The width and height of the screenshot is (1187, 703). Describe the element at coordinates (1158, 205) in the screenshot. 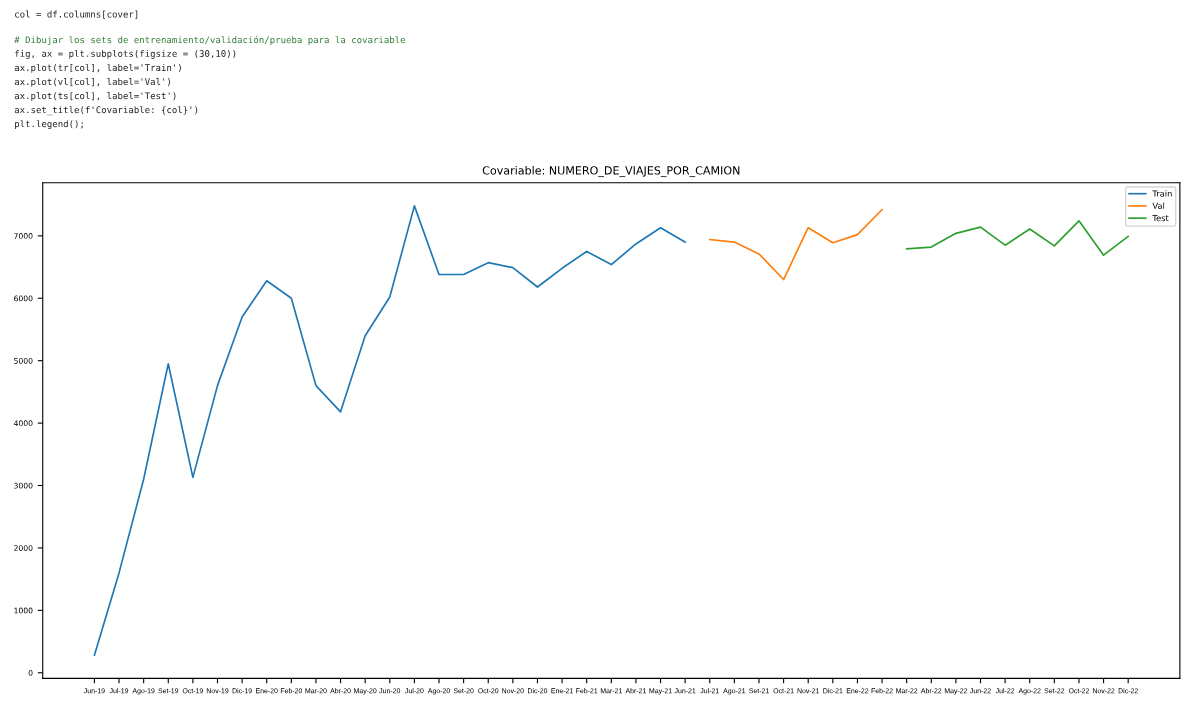

I see `legend-label: Val` at that location.